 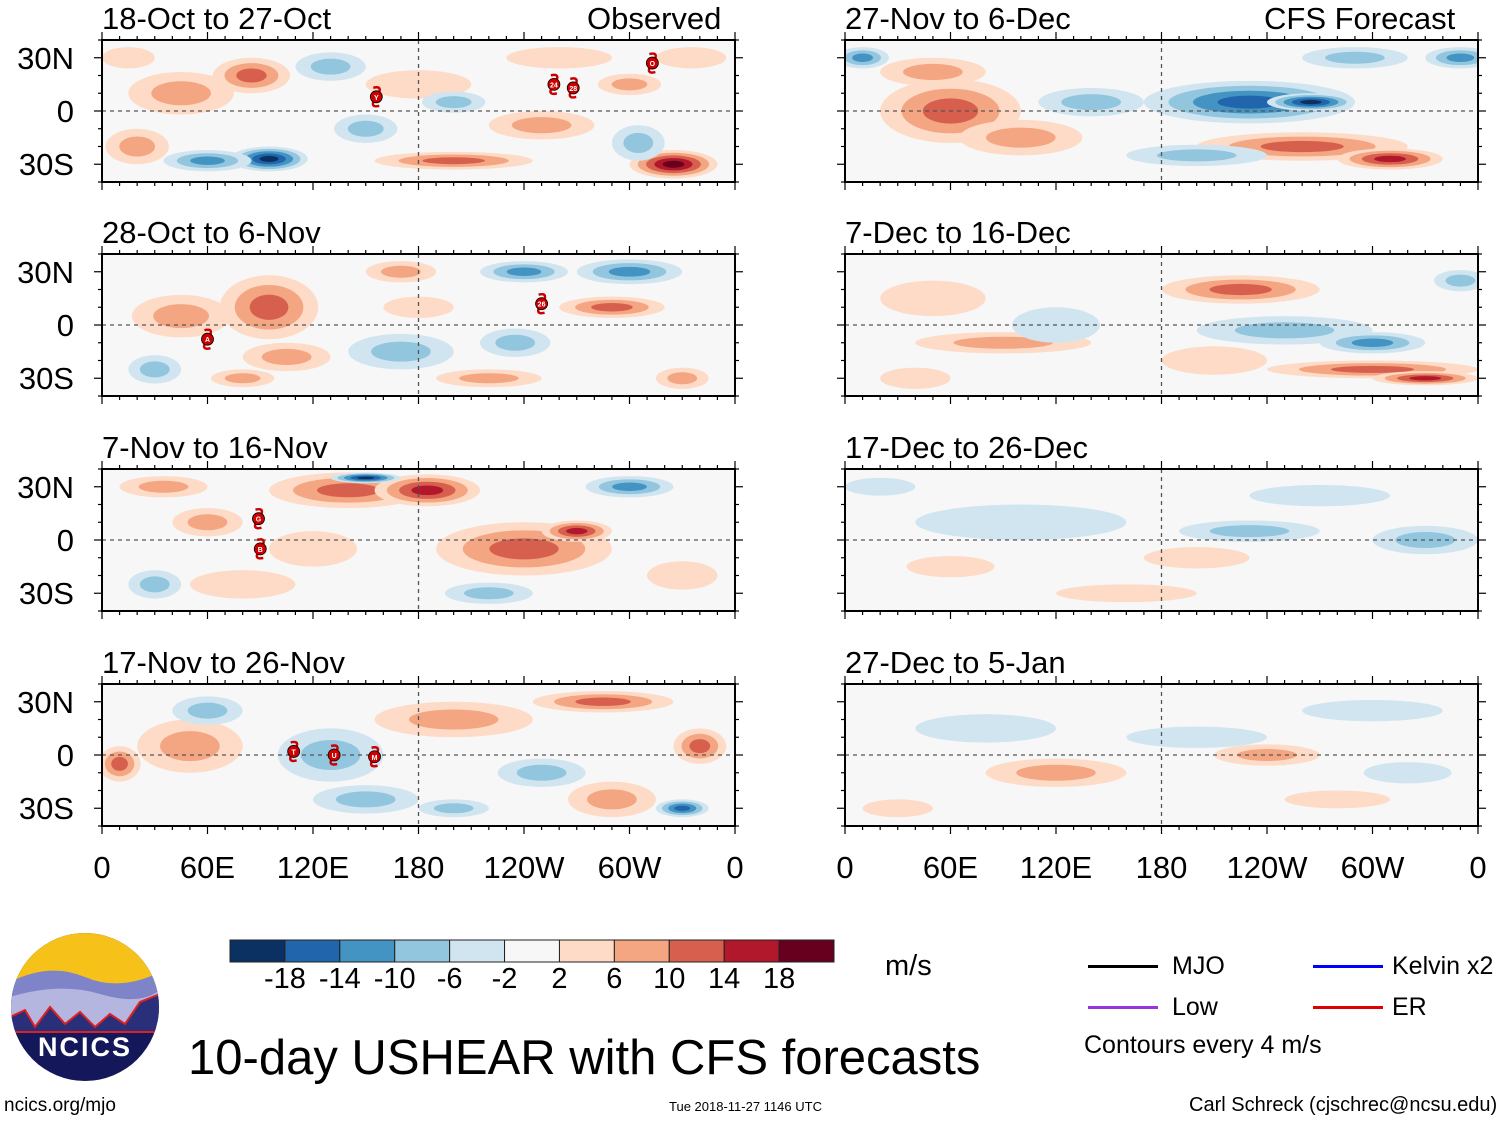 I want to click on tropical-cyclone-icon: T, so click(x=294, y=751).